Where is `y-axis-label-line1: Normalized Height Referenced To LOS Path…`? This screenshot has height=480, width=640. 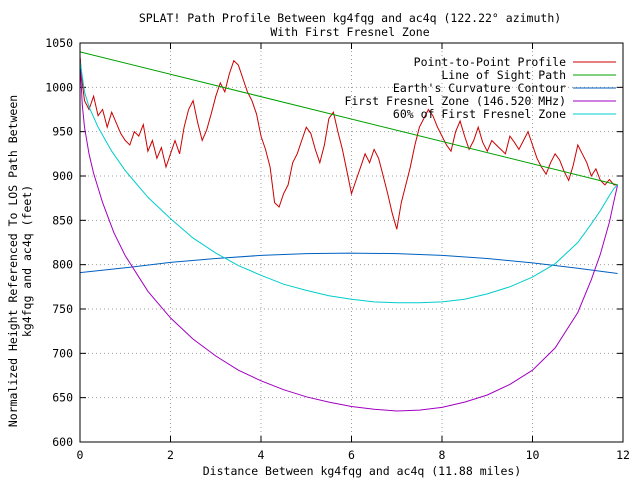 y-axis-label-line1: Normalized Height Referenced To LOS Path… is located at coordinates (13, 261).